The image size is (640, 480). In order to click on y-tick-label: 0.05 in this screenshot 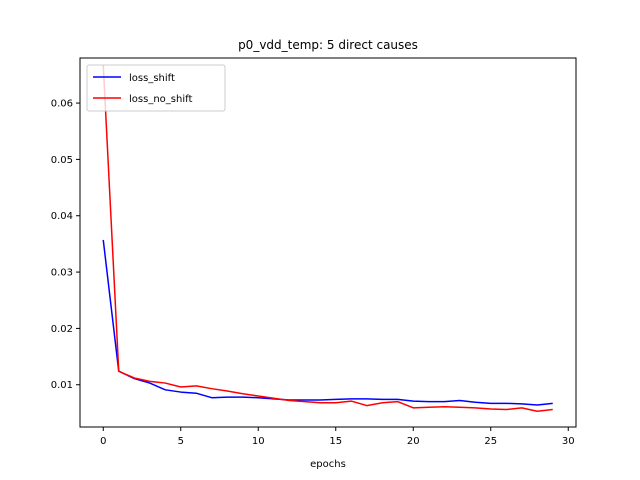, I will do `click(62, 160)`.